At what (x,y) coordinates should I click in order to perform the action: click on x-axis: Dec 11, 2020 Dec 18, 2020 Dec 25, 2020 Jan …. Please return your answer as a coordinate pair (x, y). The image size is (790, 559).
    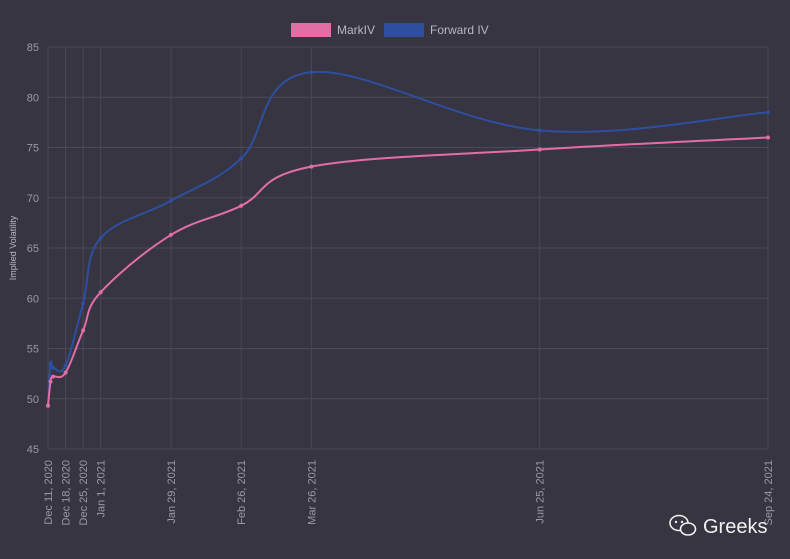
    Looking at the image, I should click on (409, 492).